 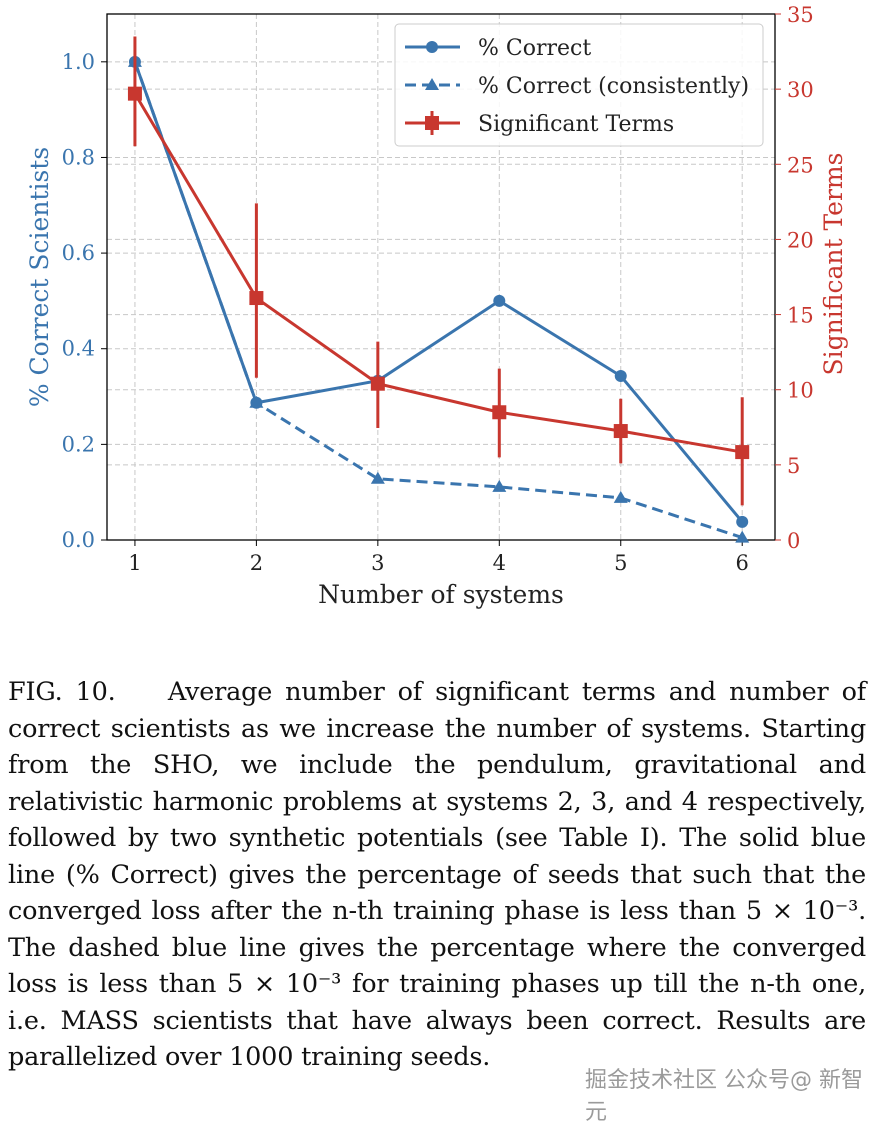 What do you see at coordinates (78, 157) in the screenshot?
I see `y-left-tick-label: 0.8` at bounding box center [78, 157].